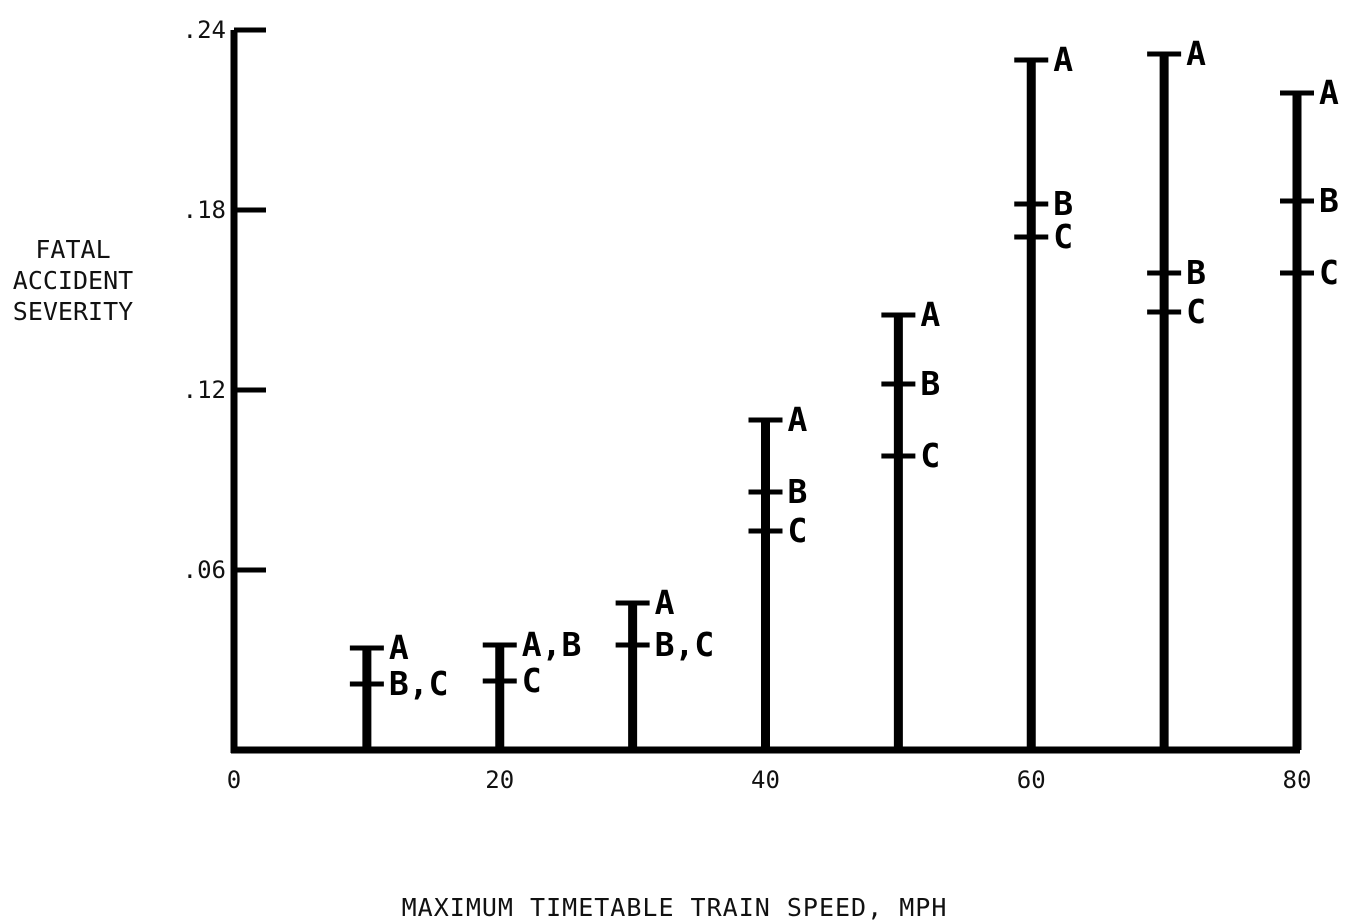 Image resolution: width=1349 pixels, height=923 pixels. I want to click on y-tick-label: .18, so click(204, 210).